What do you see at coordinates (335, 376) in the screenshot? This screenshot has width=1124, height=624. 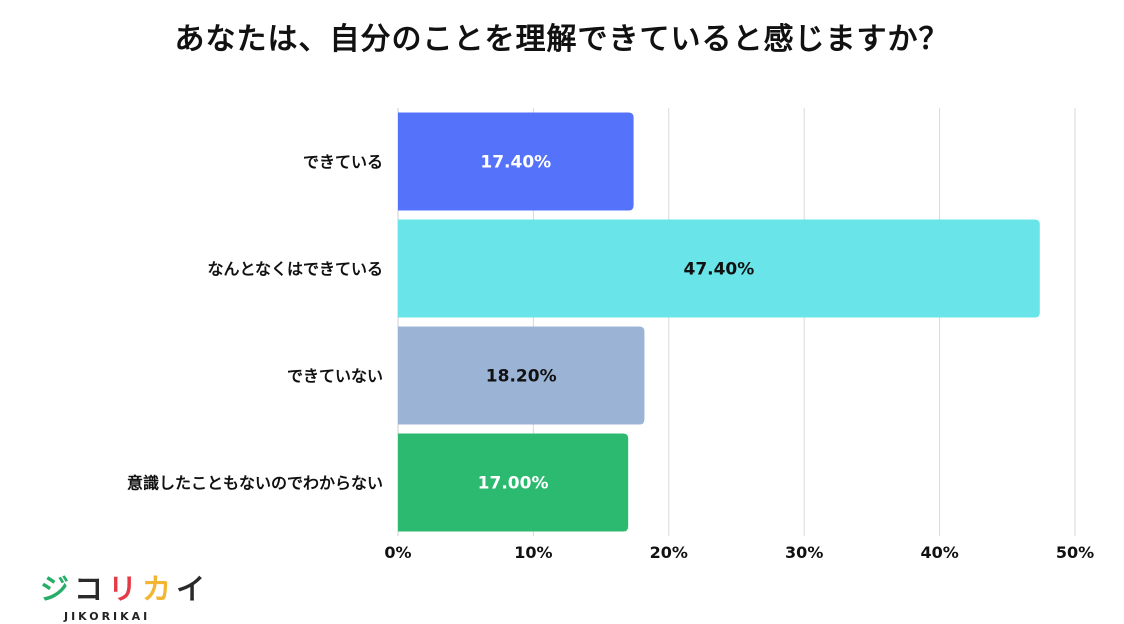 I see `category-label: できていない` at bounding box center [335, 376].